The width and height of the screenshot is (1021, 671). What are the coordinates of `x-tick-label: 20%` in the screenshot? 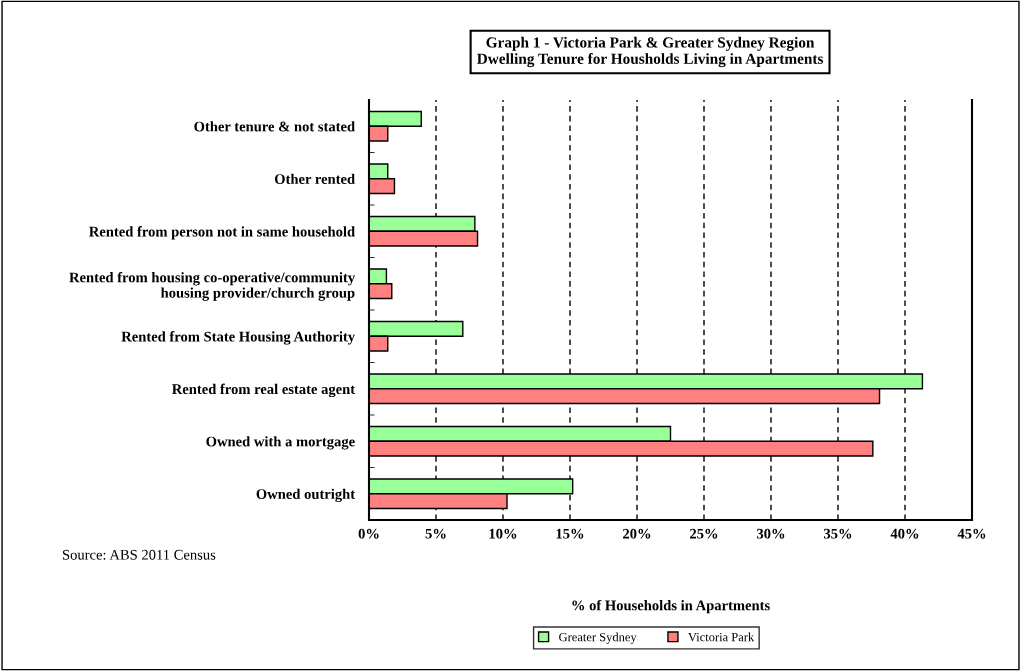 It's located at (637, 533).